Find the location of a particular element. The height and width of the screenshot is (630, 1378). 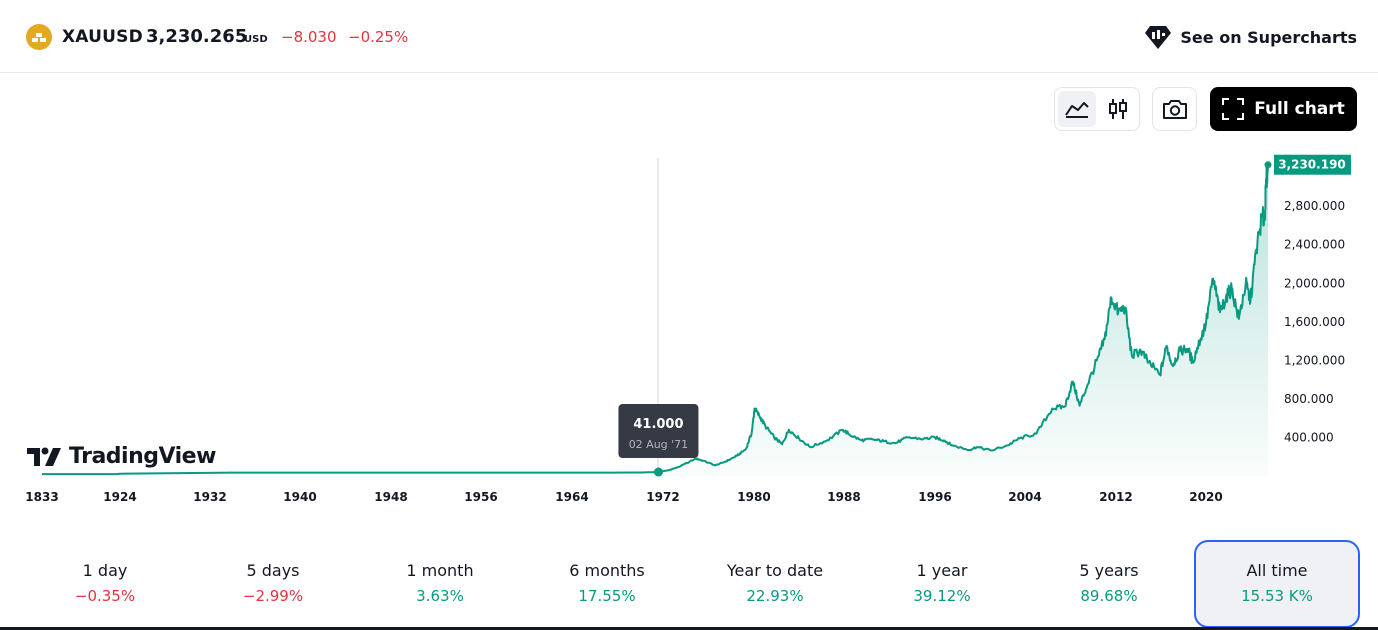

last-price: 3,230.265 is located at coordinates (197, 36).